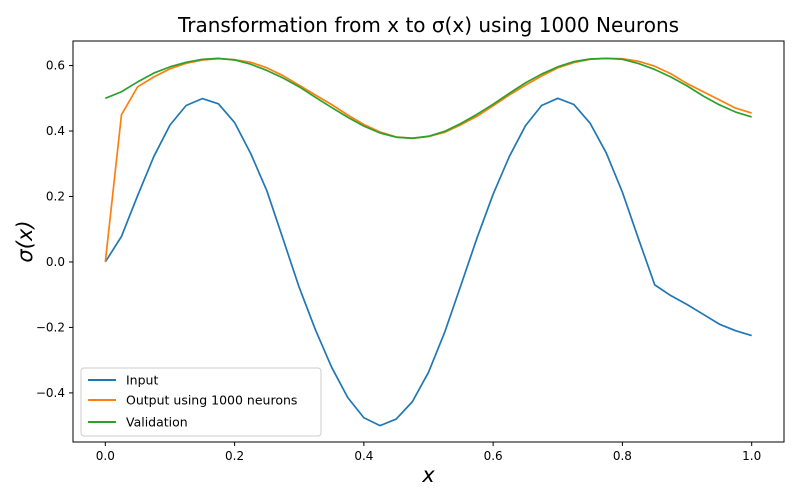  What do you see at coordinates (142, 380) in the screenshot?
I see `legend-label-input: Input` at bounding box center [142, 380].